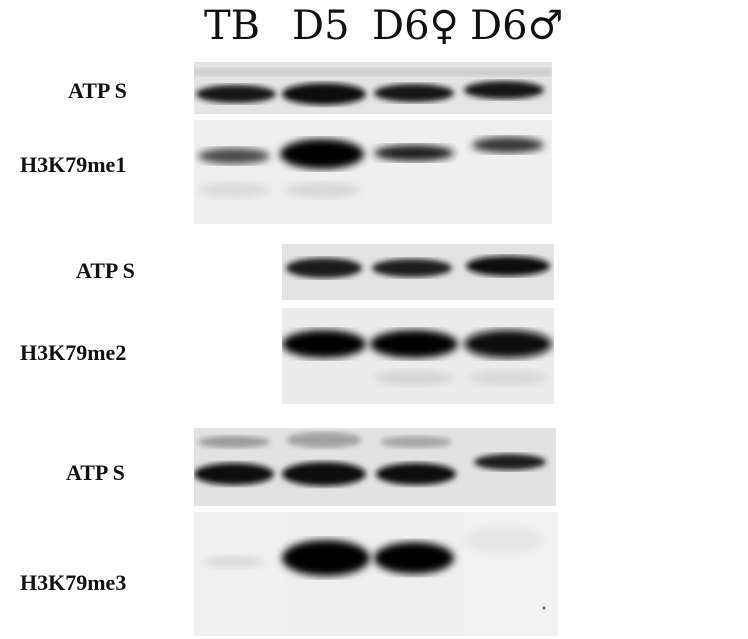 The width and height of the screenshot is (748, 639). Describe the element at coordinates (95, 472) in the screenshot. I see `row-label-atp-s-3: ATP S` at that location.